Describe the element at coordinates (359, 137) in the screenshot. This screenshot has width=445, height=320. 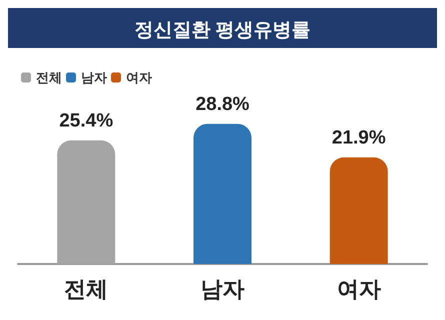
I see `data-label: 21.9%` at that location.